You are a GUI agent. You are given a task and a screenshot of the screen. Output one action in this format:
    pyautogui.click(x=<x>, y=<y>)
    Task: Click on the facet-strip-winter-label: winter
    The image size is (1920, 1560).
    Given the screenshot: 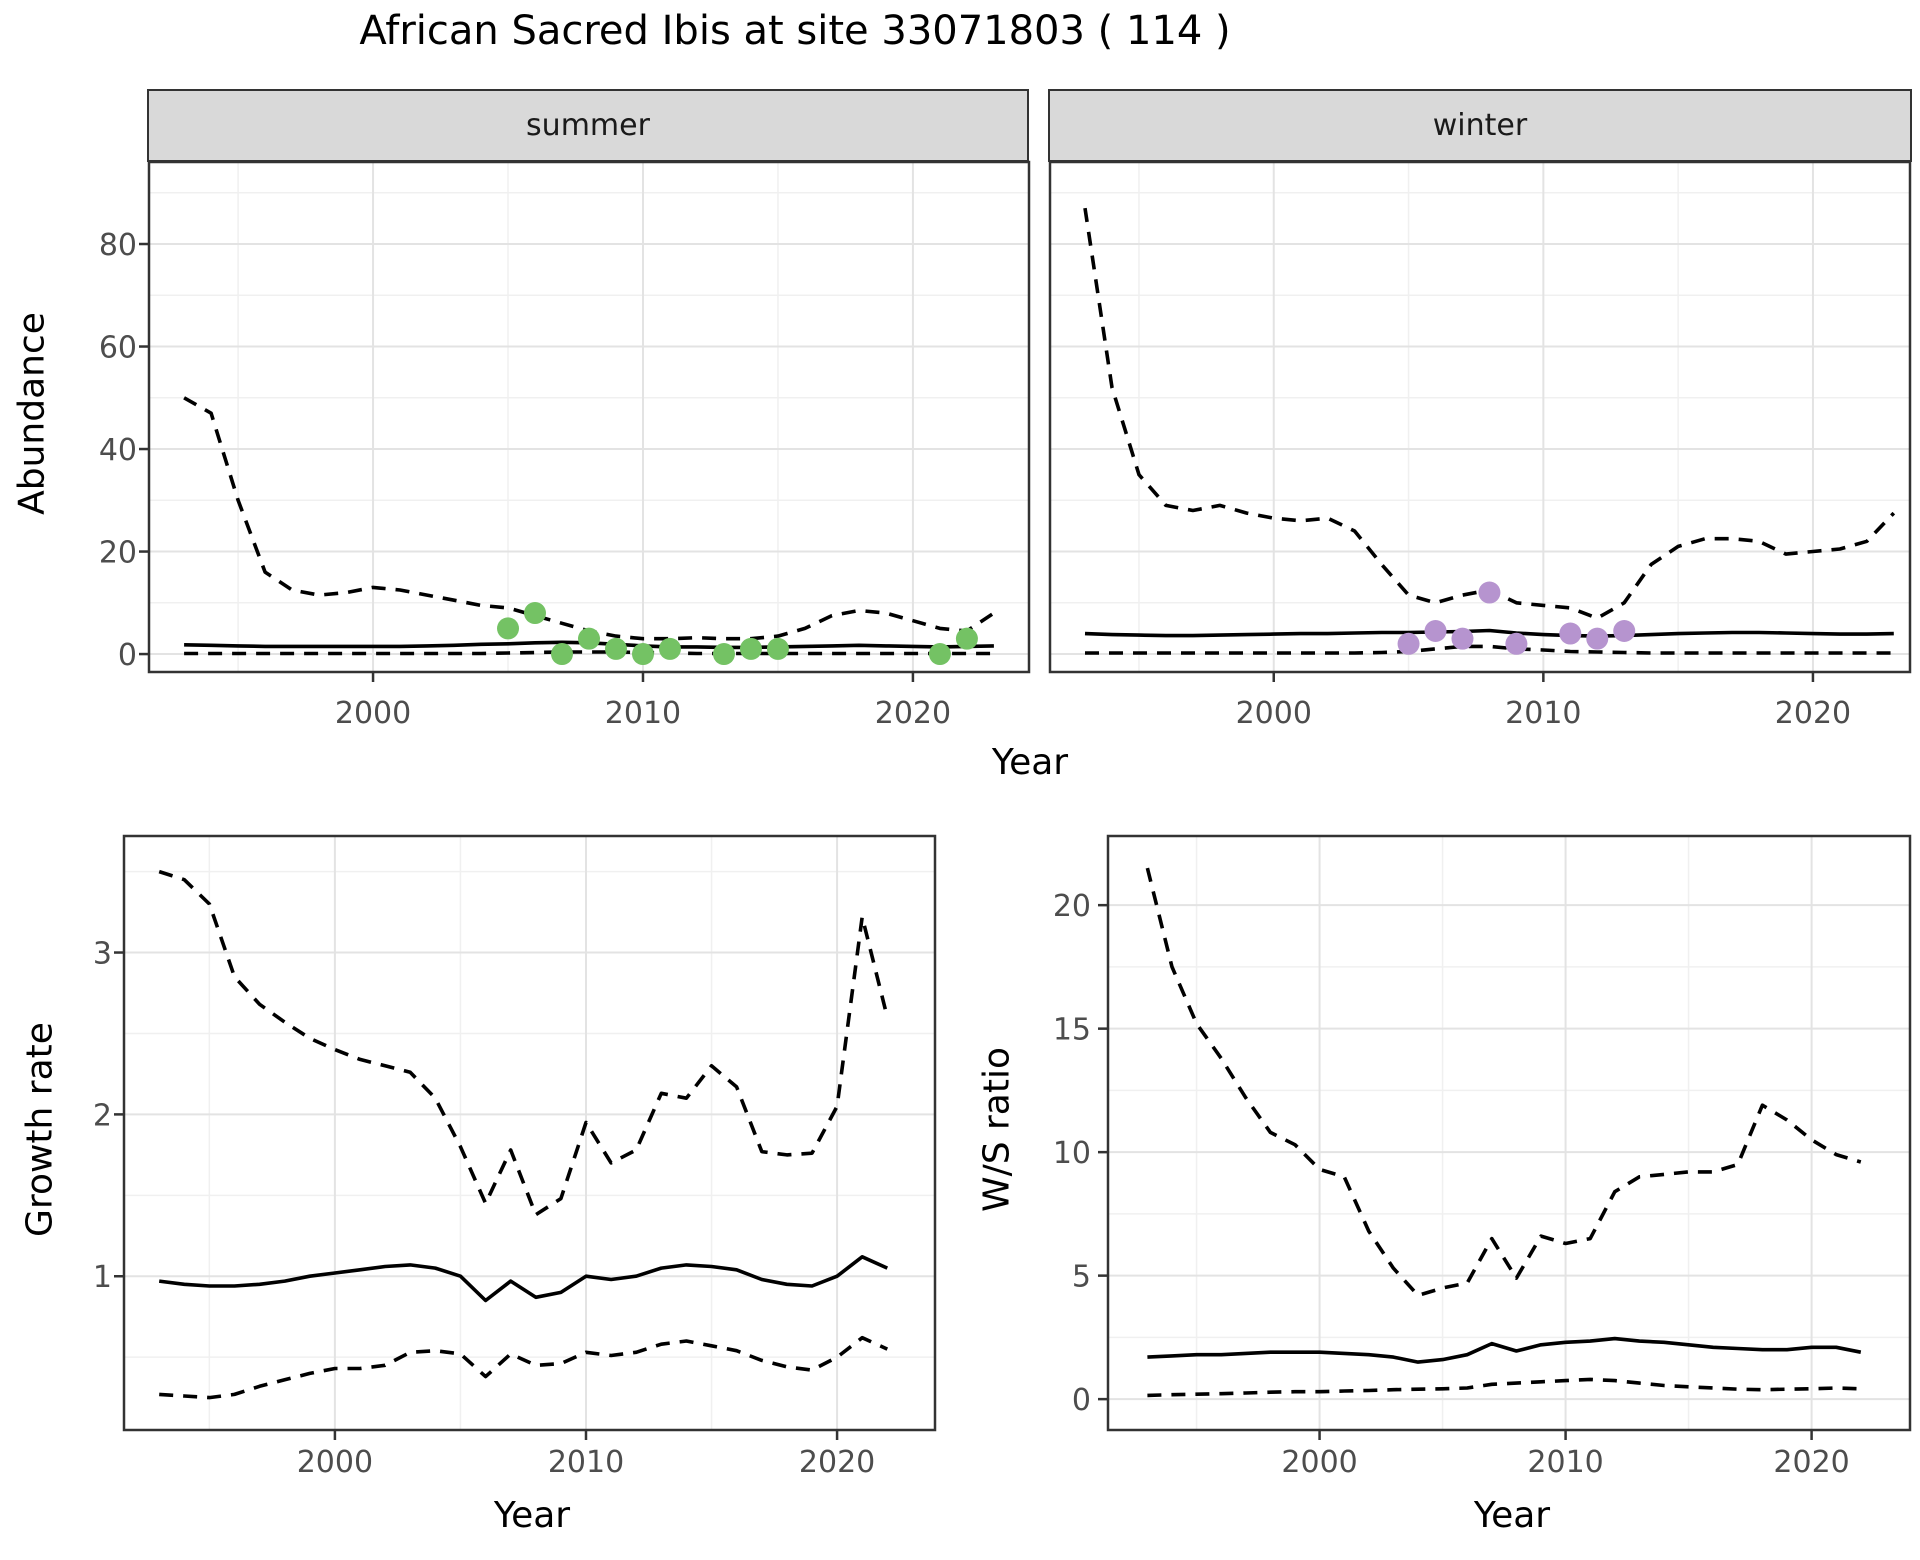 What is the action you would take?
    pyautogui.click(x=1480, y=125)
    